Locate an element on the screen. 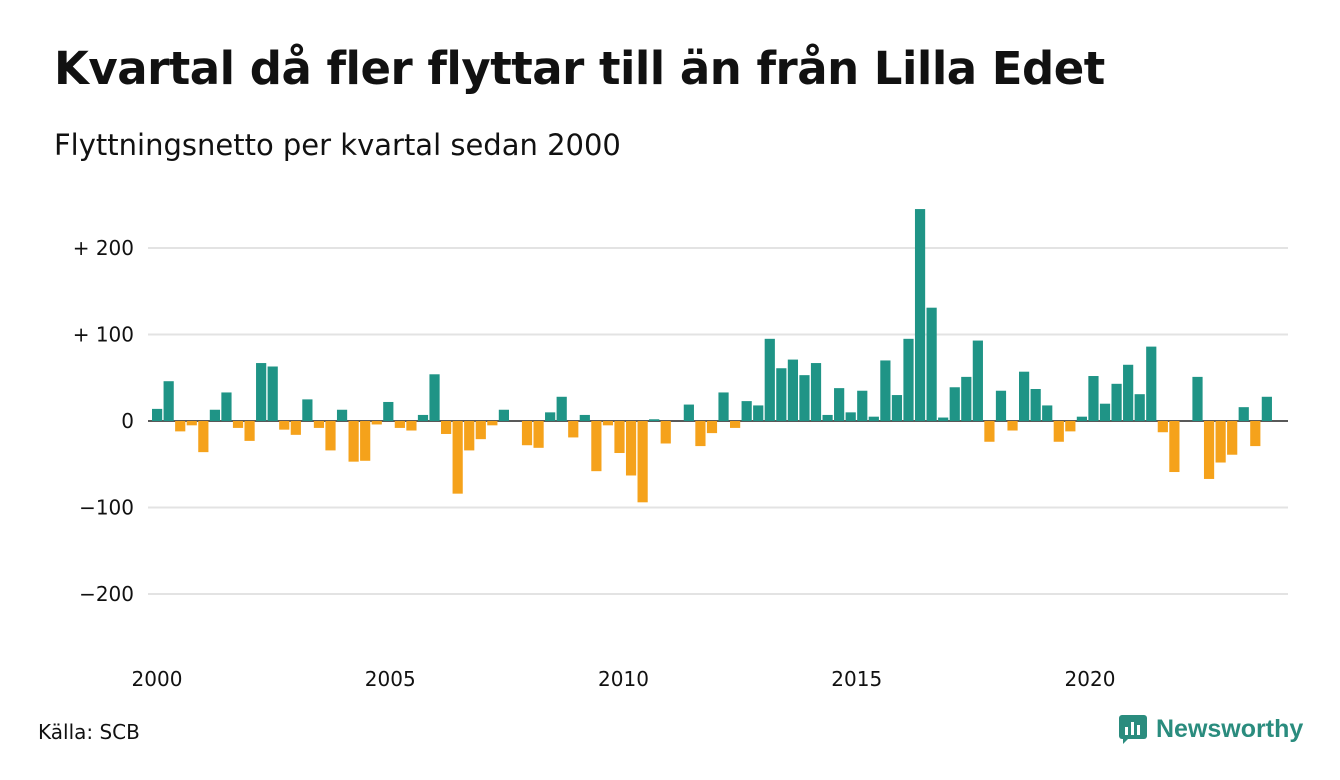  bar: 2018 K3: -11 is located at coordinates (1012, 426).